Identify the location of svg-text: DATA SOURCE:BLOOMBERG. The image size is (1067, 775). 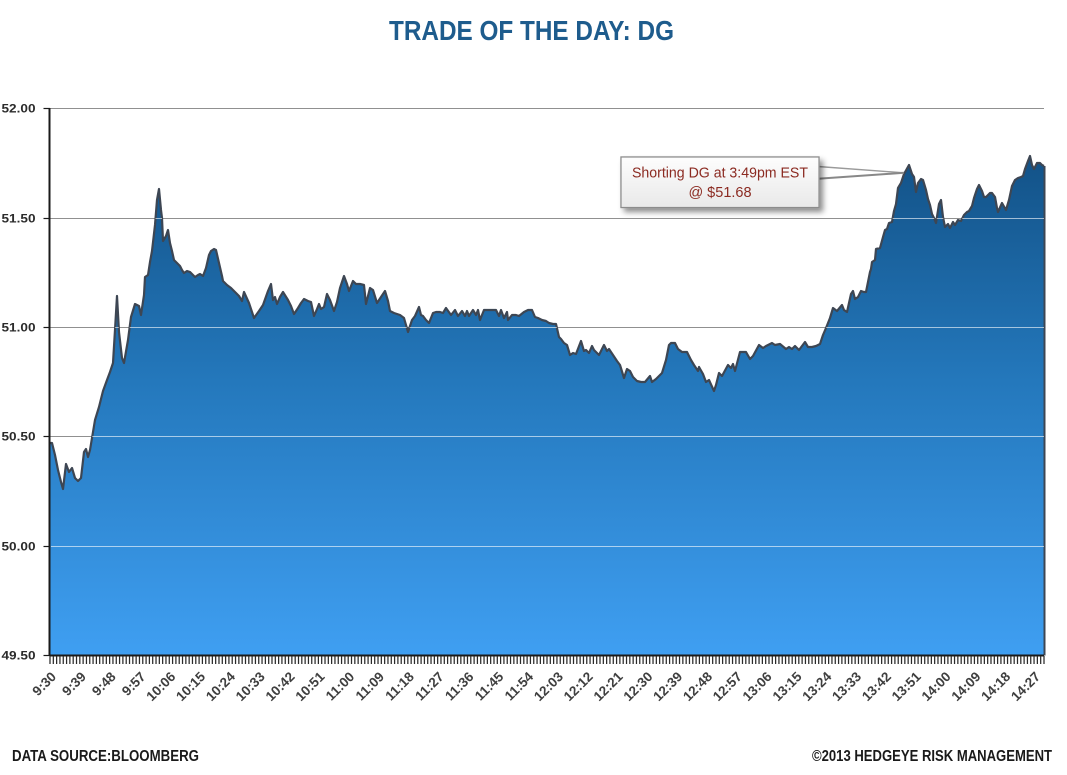
(105, 756).